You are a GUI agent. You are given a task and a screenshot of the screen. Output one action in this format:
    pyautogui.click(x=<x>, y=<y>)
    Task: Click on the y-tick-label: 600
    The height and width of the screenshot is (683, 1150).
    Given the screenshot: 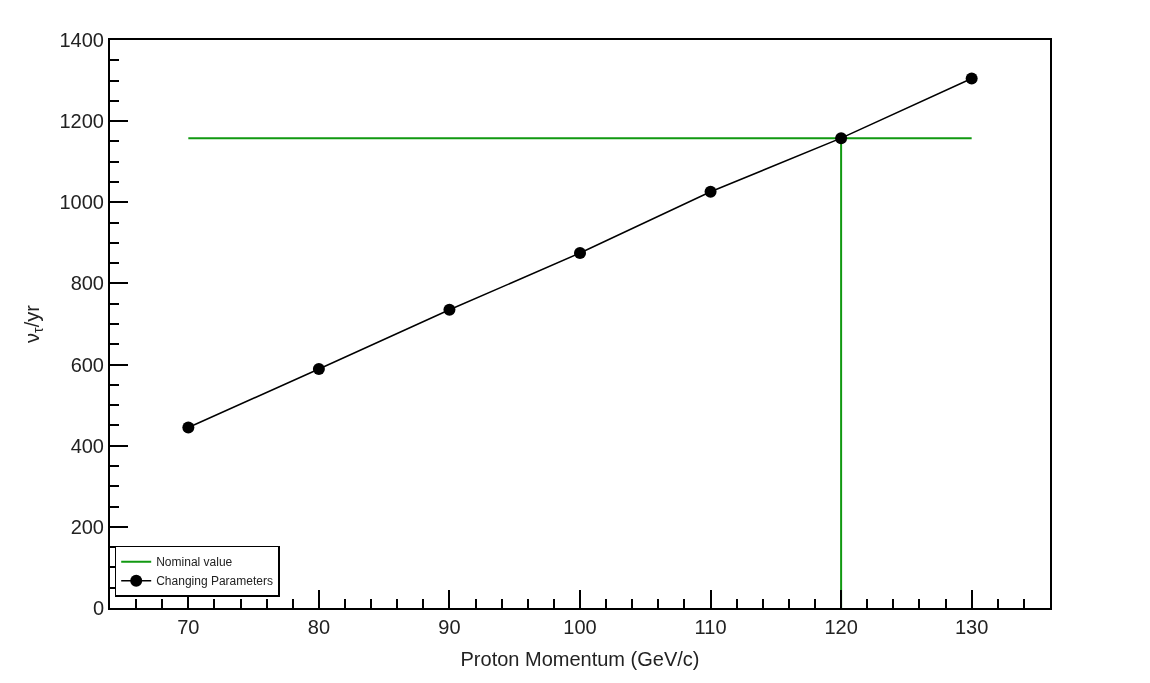 What is the action you would take?
    pyautogui.click(x=87, y=364)
    